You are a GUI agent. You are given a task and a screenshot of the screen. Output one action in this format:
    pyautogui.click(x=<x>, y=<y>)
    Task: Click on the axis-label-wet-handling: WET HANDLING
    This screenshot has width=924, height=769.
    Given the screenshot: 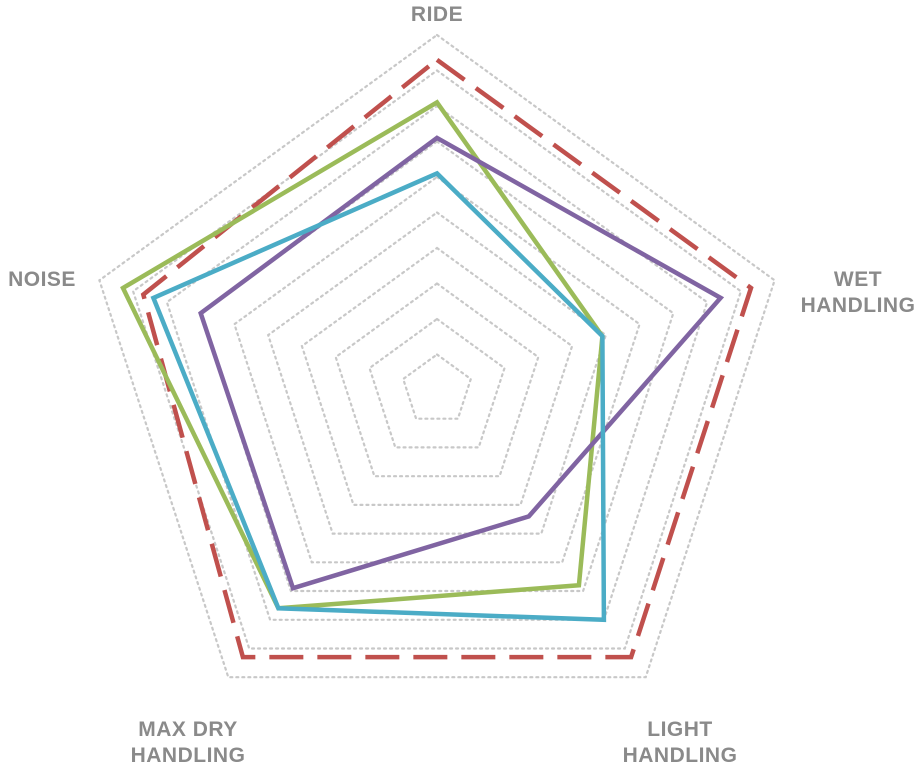 What is the action you would take?
    pyautogui.click(x=858, y=292)
    